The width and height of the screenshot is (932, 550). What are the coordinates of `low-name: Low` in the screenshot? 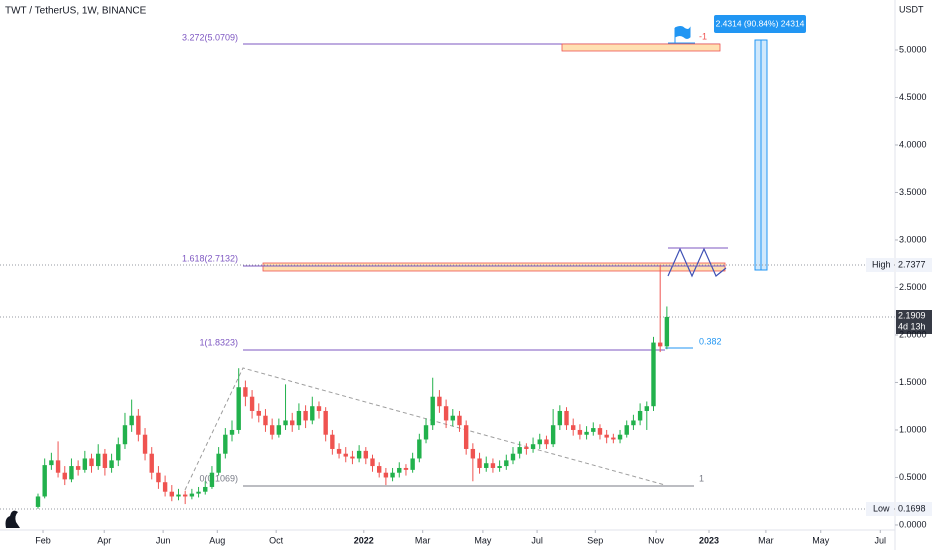 It's located at (881, 508).